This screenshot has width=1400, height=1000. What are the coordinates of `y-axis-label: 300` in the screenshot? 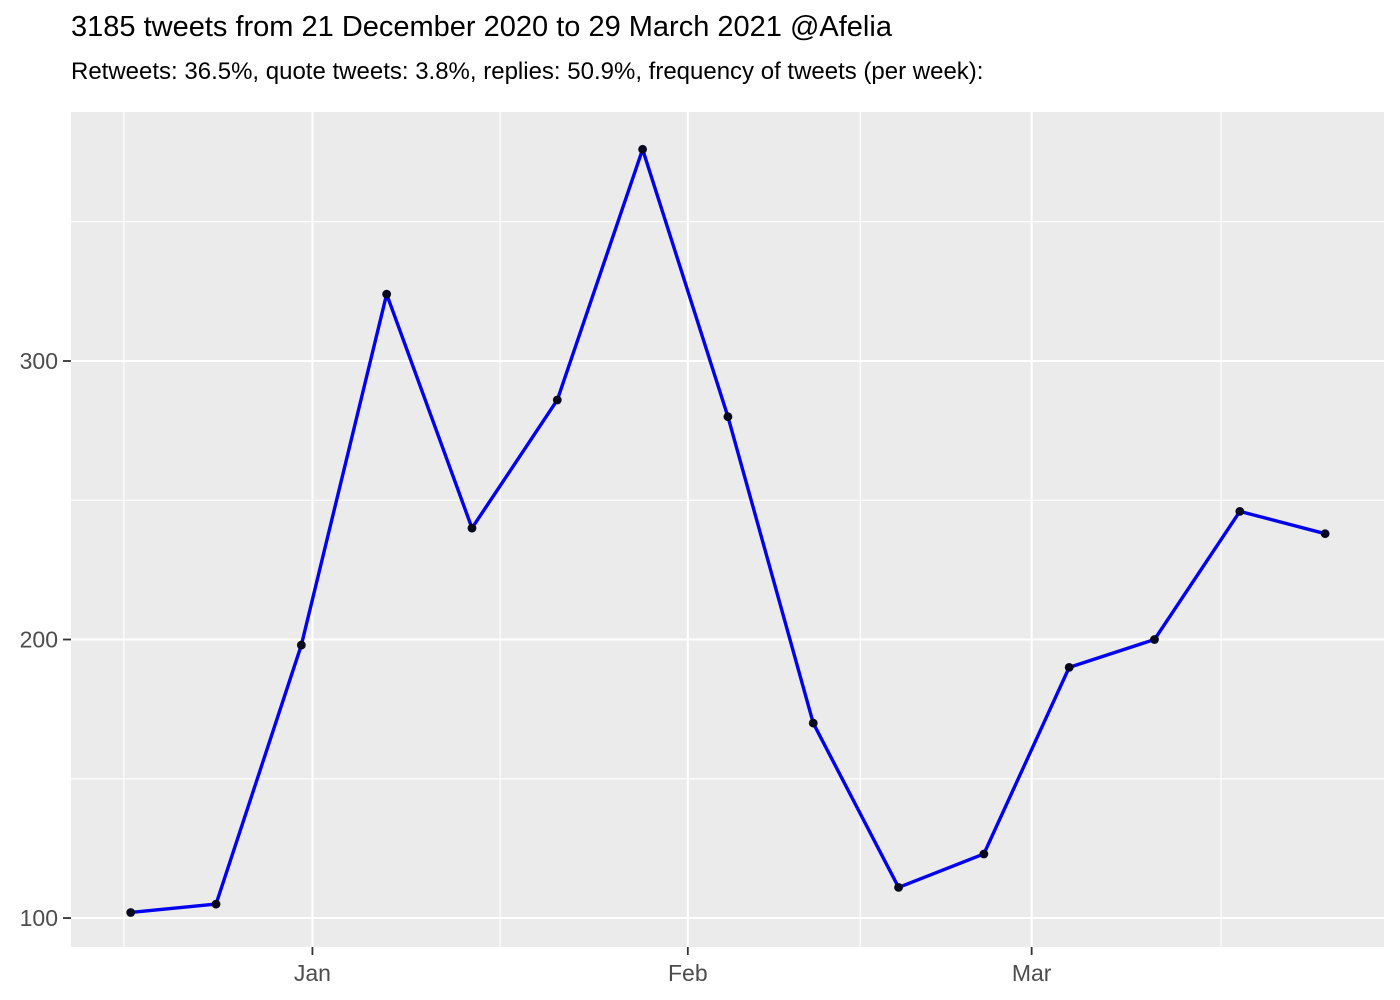 It's located at (39, 361).